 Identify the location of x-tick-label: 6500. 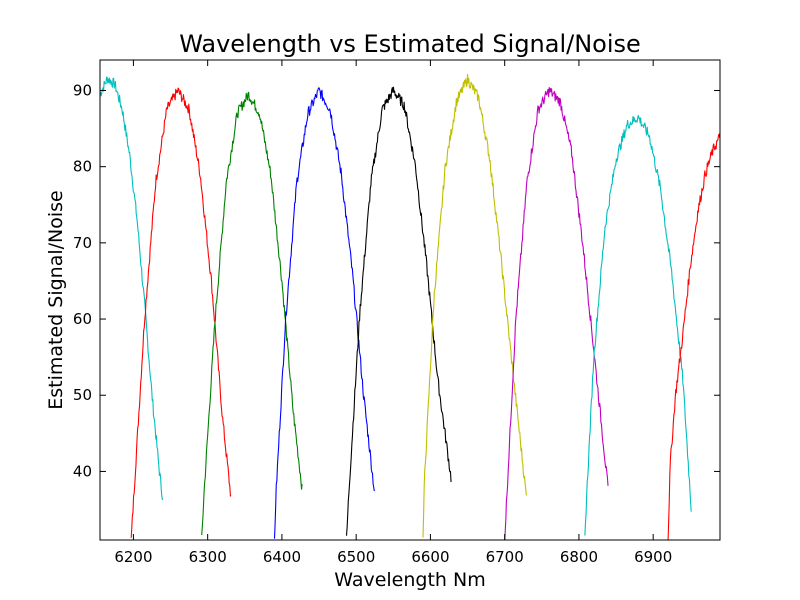
(356, 557).